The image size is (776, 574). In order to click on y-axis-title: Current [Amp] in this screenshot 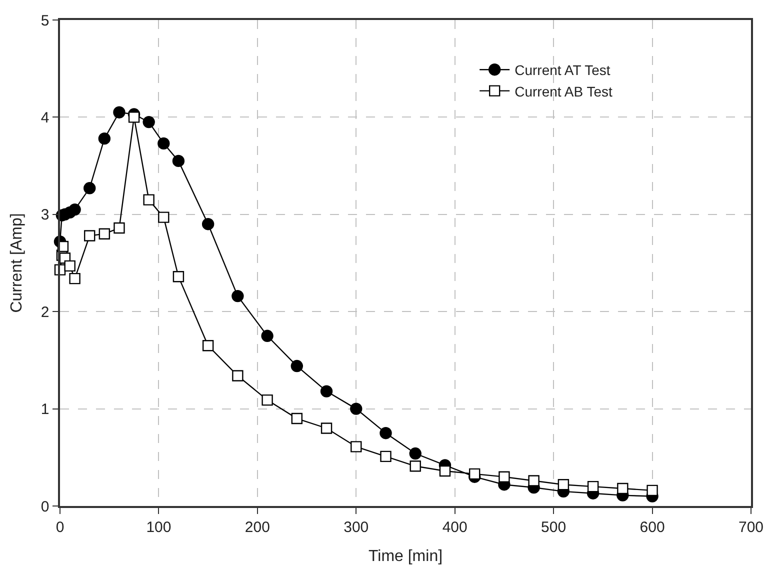, I will do `click(17, 263)`.